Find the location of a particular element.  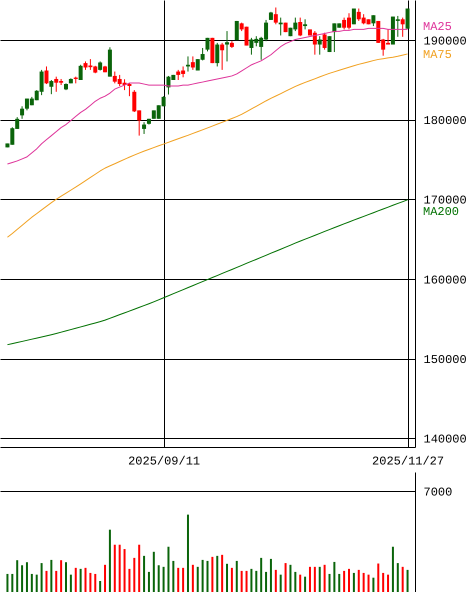

series-label: MA25 is located at coordinates (437, 27).